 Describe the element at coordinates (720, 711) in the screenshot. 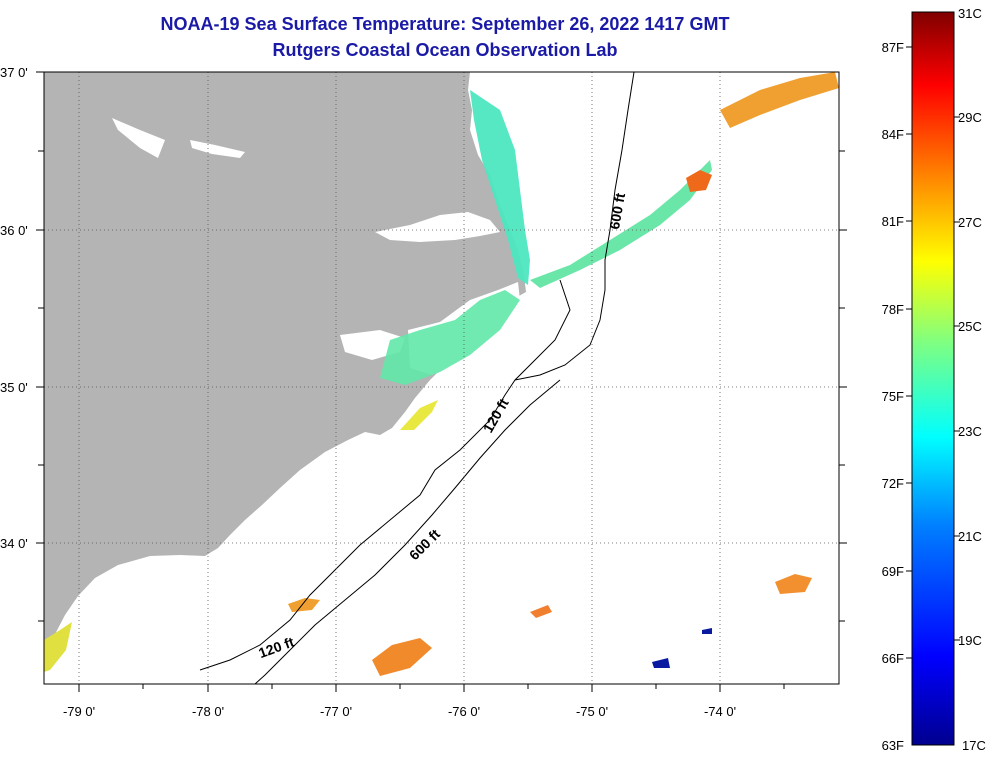

I see `lon-label-74: -74 0'` at that location.